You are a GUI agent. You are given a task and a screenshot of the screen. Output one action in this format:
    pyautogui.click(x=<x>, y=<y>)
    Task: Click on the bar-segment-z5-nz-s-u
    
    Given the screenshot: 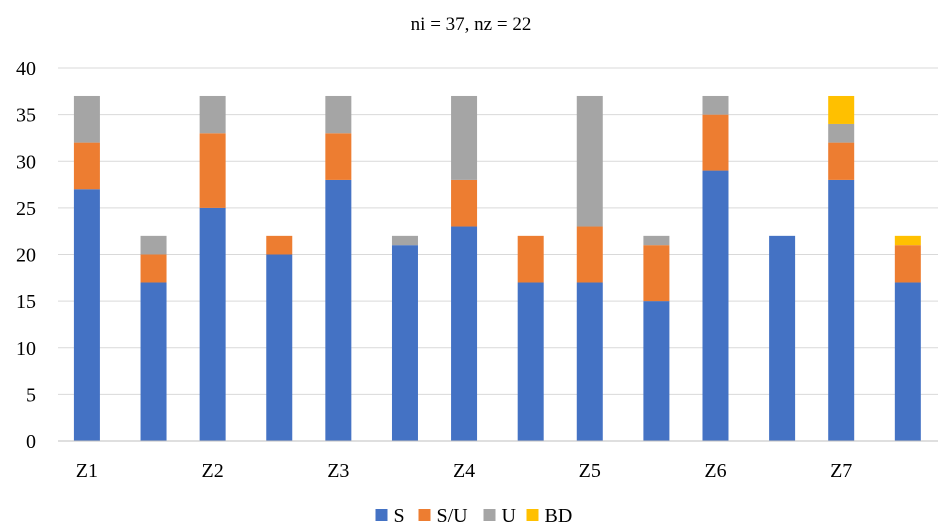 What is the action you would take?
    pyautogui.click(x=656, y=273)
    